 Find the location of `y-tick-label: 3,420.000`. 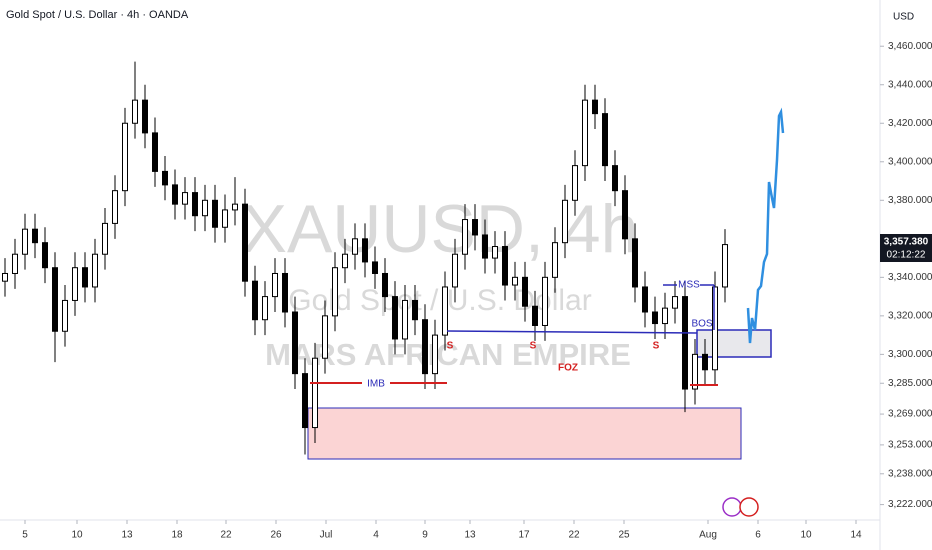

y-tick-label: 3,420.000 is located at coordinates (910, 123).